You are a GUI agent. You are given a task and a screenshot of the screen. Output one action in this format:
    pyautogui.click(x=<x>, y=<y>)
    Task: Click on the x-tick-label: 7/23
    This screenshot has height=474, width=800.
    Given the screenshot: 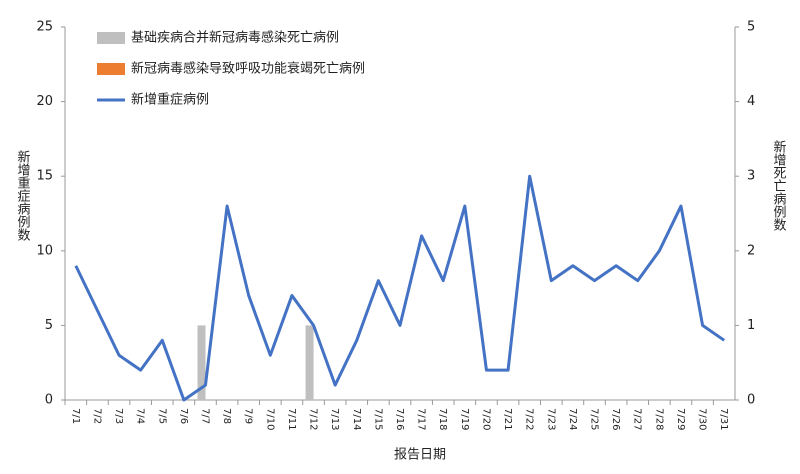 What is the action you would take?
    pyautogui.click(x=550, y=419)
    